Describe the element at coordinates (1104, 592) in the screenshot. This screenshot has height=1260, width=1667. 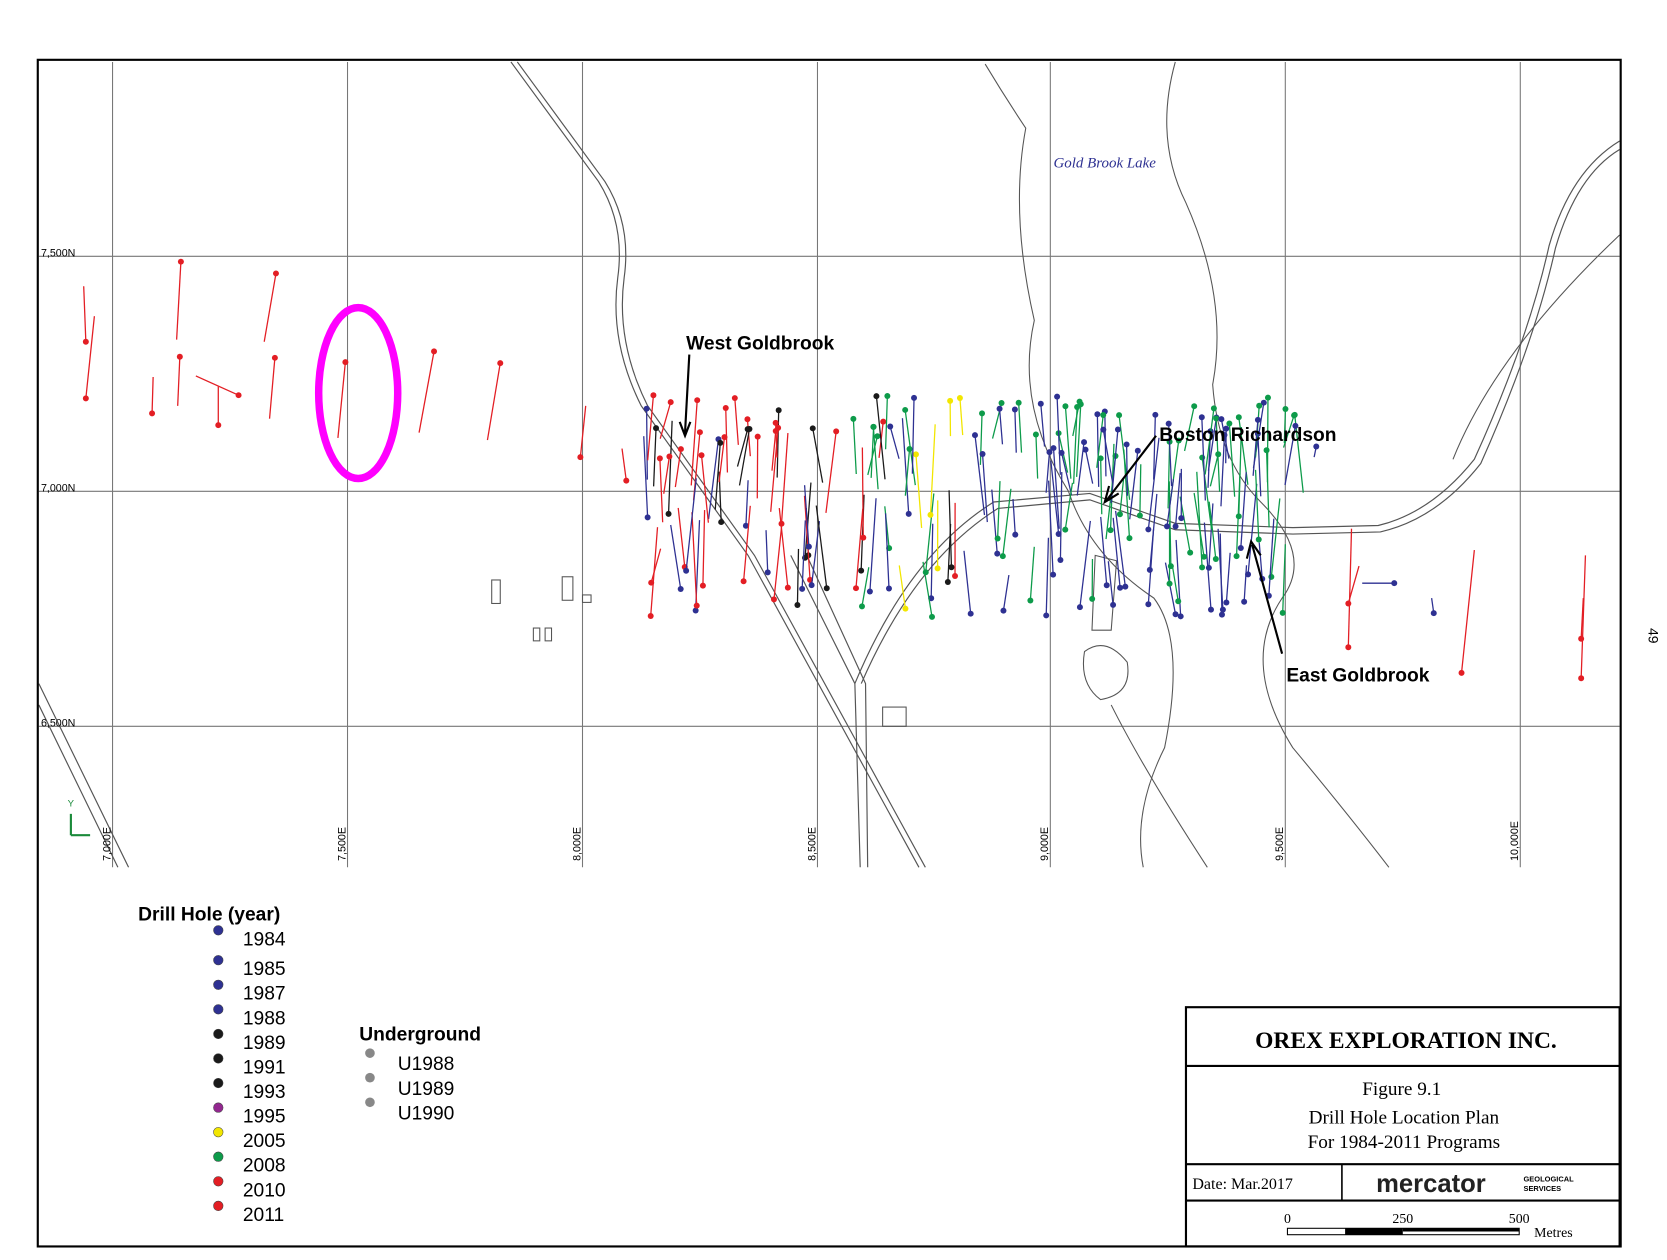
I see `pit` at that location.